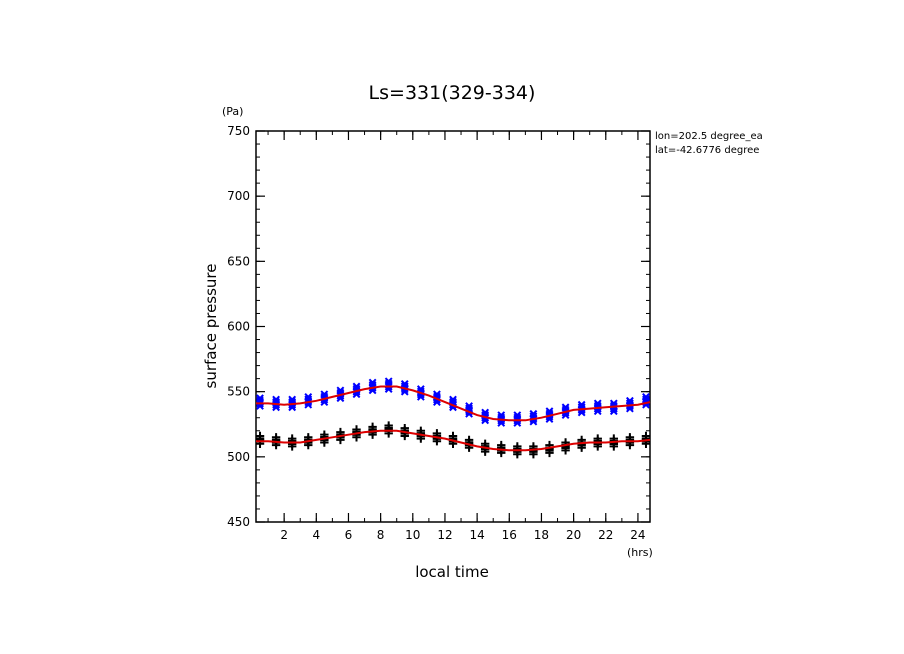 This screenshot has width=904, height=654. What do you see at coordinates (707, 150) in the screenshot?
I see `annotation-lat: lat=-42.6776 degree` at bounding box center [707, 150].